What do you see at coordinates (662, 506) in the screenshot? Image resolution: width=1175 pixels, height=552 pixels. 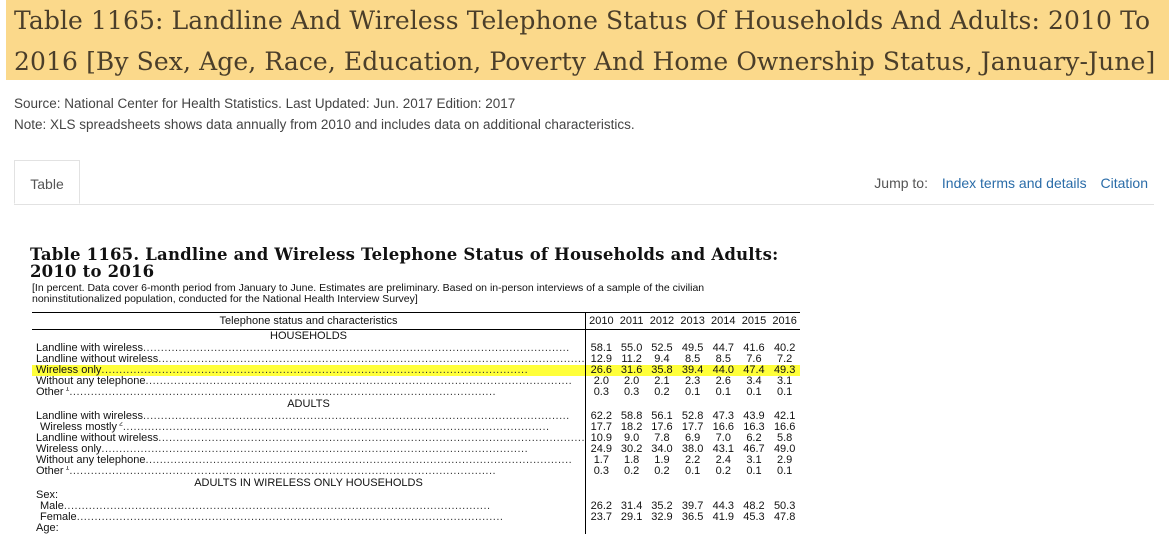 I see `value-cell: 35.2` at bounding box center [662, 506].